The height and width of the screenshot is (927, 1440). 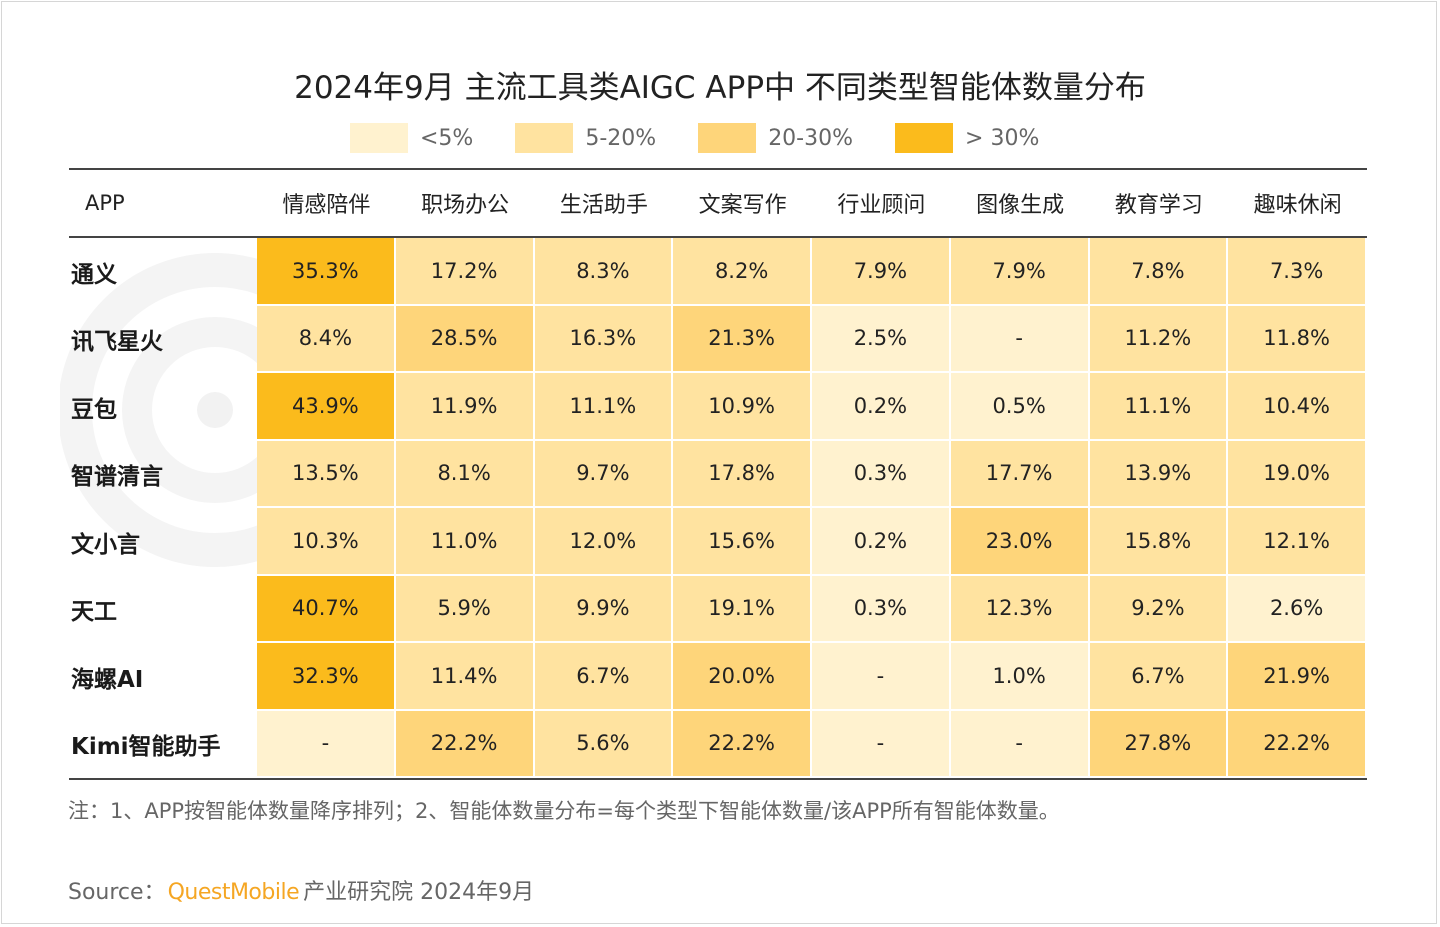 What do you see at coordinates (94, 274) in the screenshot?
I see `row-label: 通义` at bounding box center [94, 274].